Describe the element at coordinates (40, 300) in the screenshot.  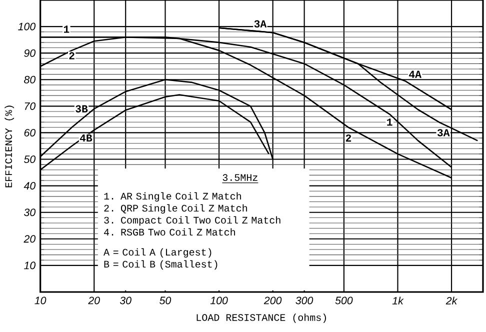
I see `x-tick-label: 10` at that location.